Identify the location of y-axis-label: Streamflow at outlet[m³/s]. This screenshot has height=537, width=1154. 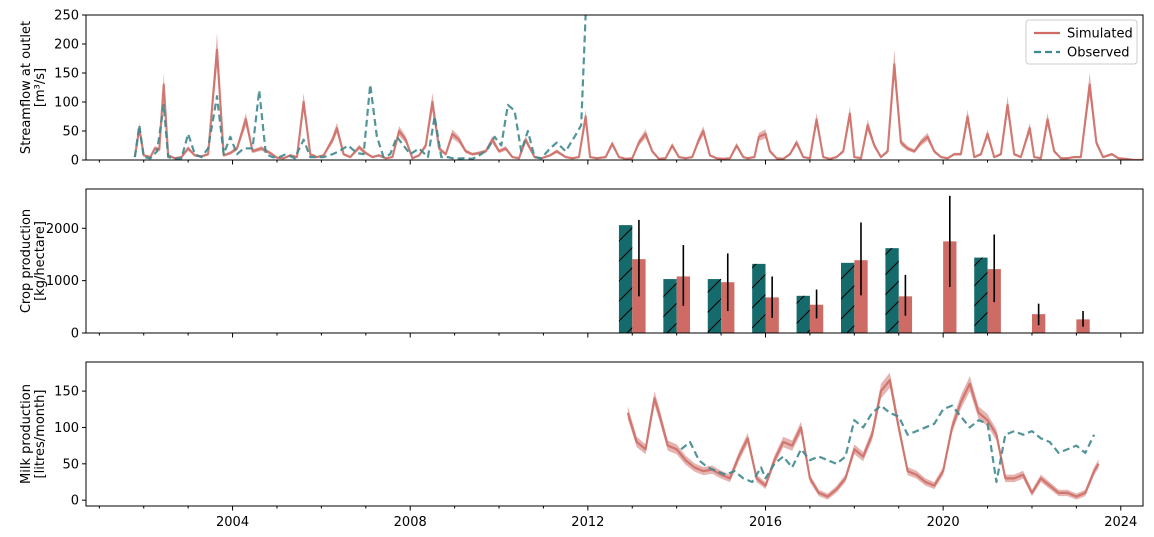
(33, 87).